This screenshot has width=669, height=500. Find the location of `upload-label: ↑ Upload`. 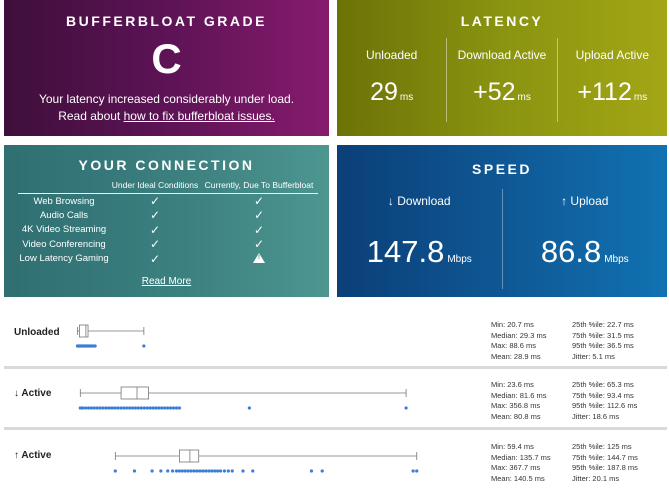

upload-label: ↑ Upload is located at coordinates (585, 201).